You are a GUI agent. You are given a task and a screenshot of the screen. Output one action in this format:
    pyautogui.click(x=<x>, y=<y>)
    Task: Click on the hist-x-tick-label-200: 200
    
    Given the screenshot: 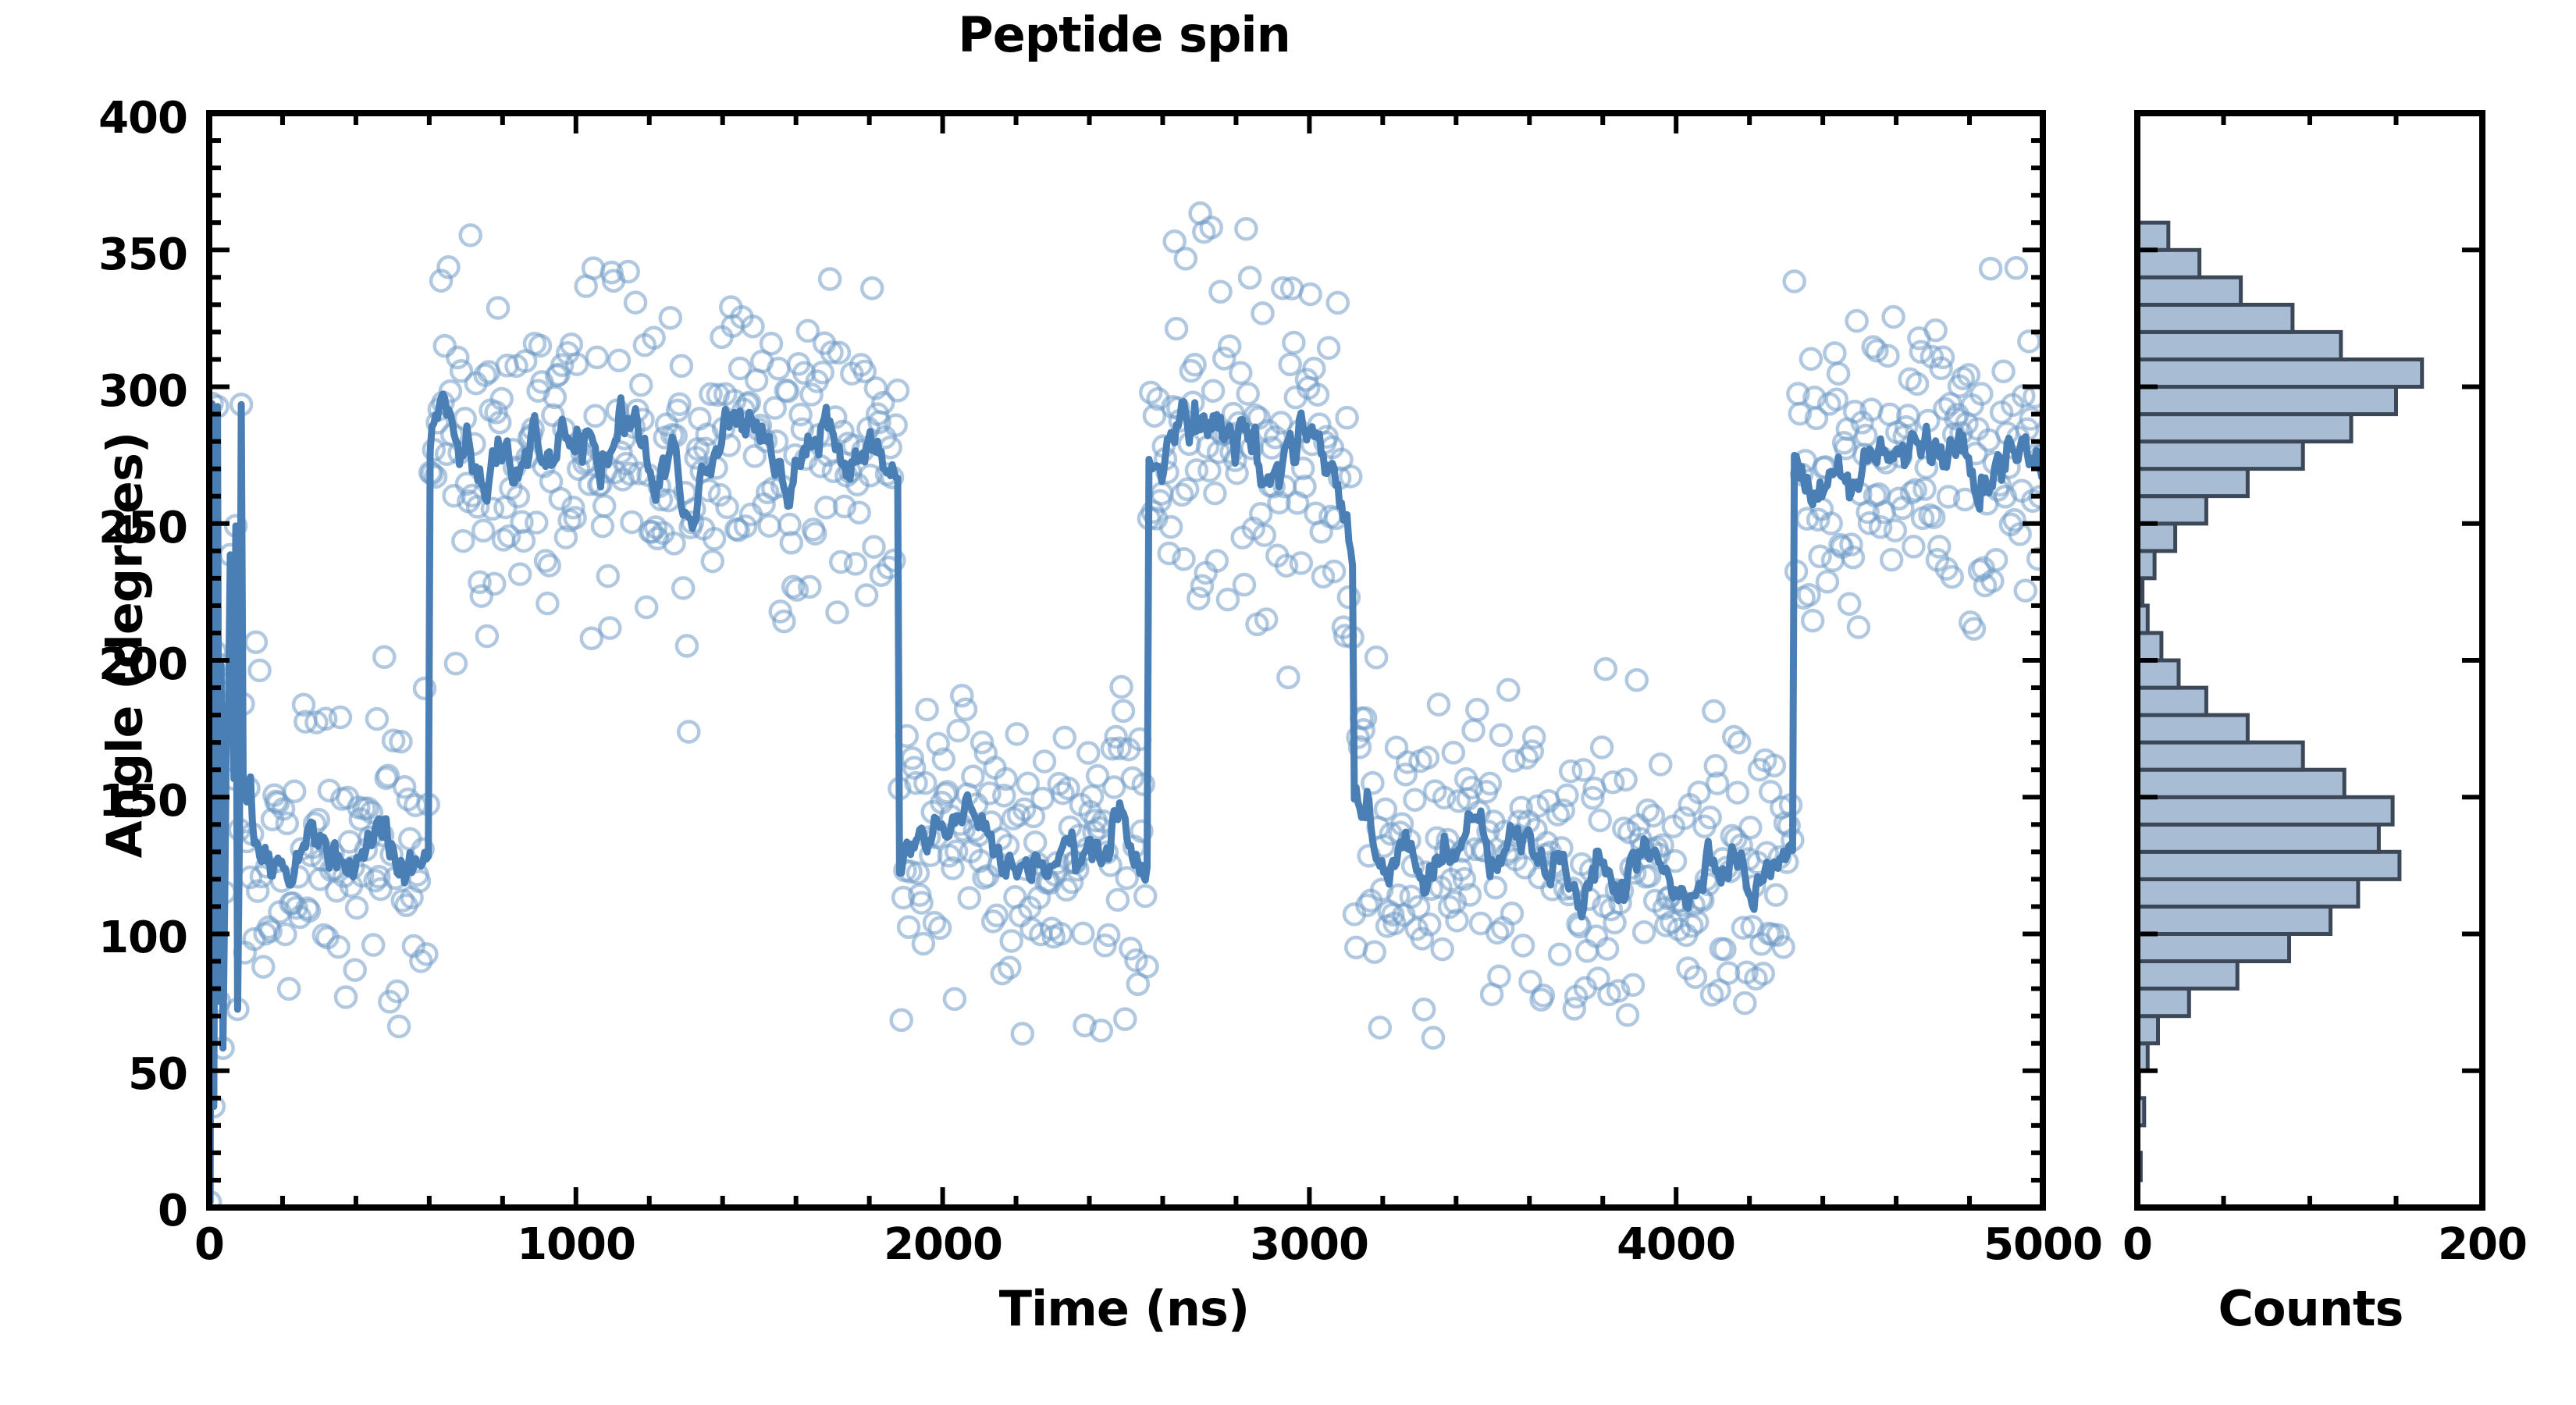 What is the action you would take?
    pyautogui.click(x=2483, y=1244)
    